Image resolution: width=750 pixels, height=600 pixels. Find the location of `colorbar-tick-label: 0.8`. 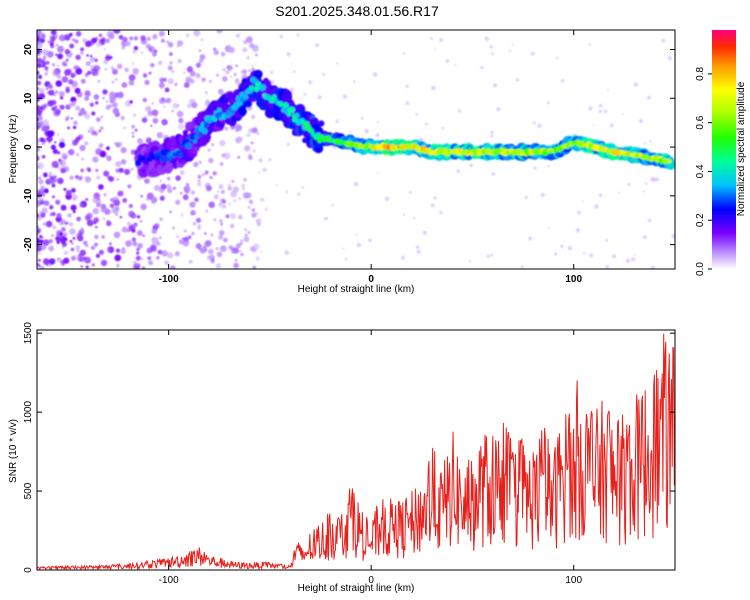

colorbar-tick-label: 0.8 is located at coordinates (700, 74).